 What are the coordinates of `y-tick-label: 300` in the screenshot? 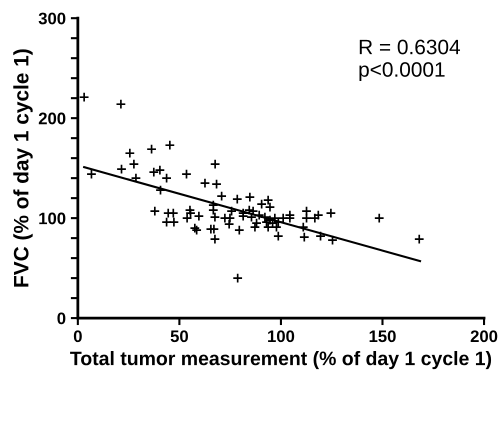 It's located at (52, 18).